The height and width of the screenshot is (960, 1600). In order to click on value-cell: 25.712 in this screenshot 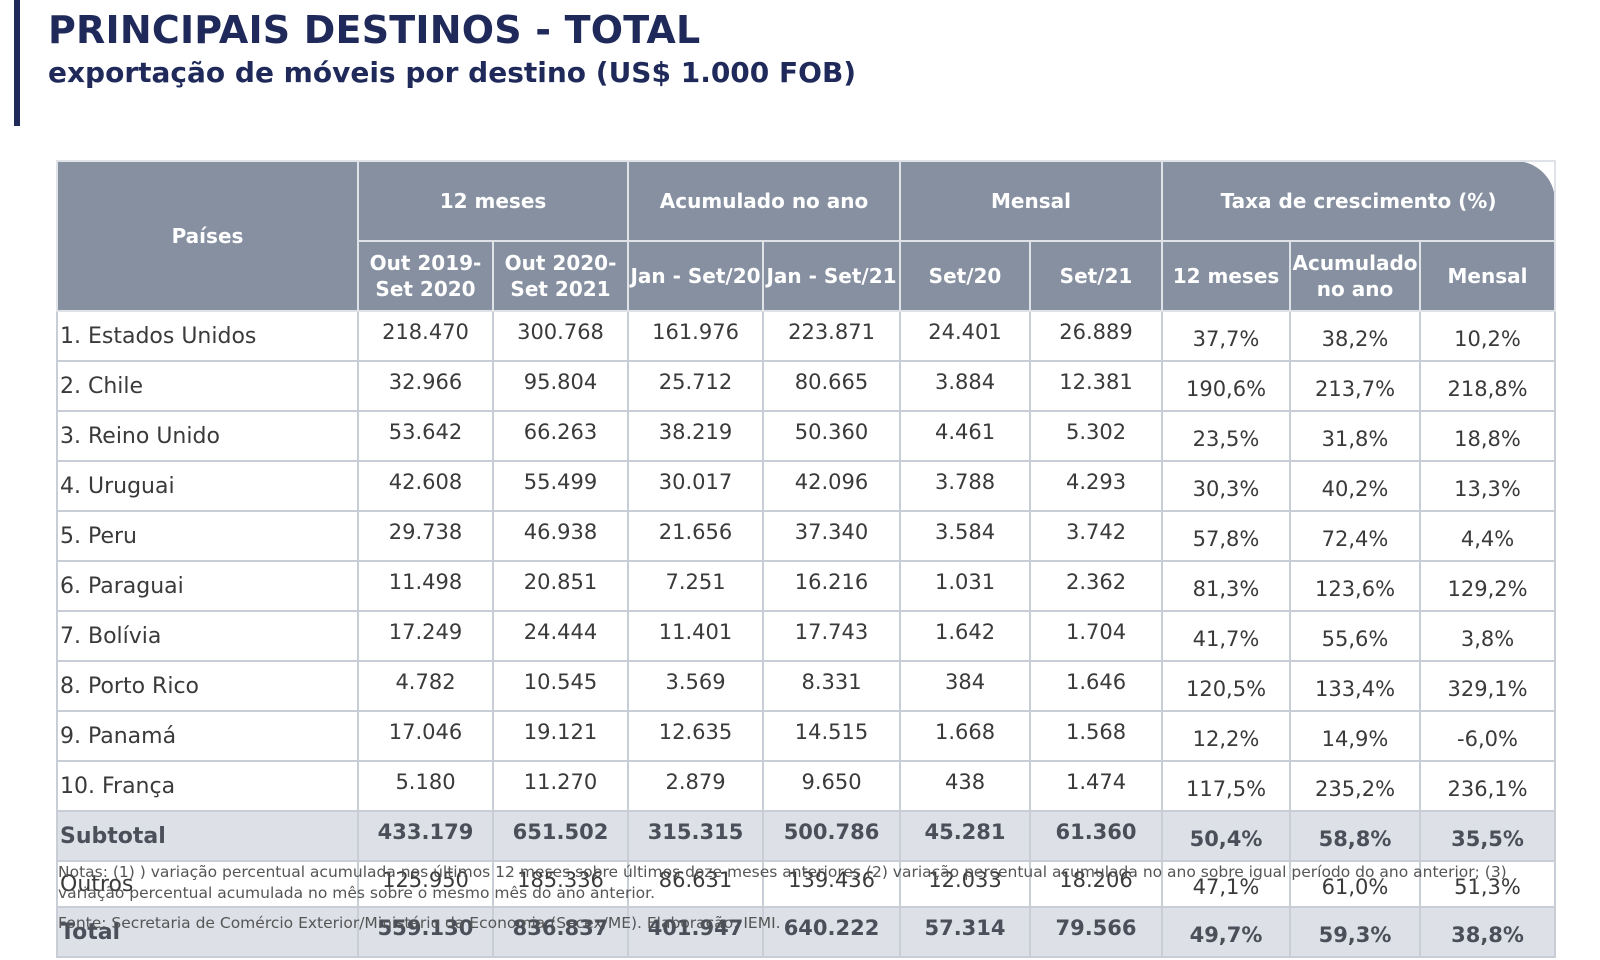, I will do `click(696, 386)`.